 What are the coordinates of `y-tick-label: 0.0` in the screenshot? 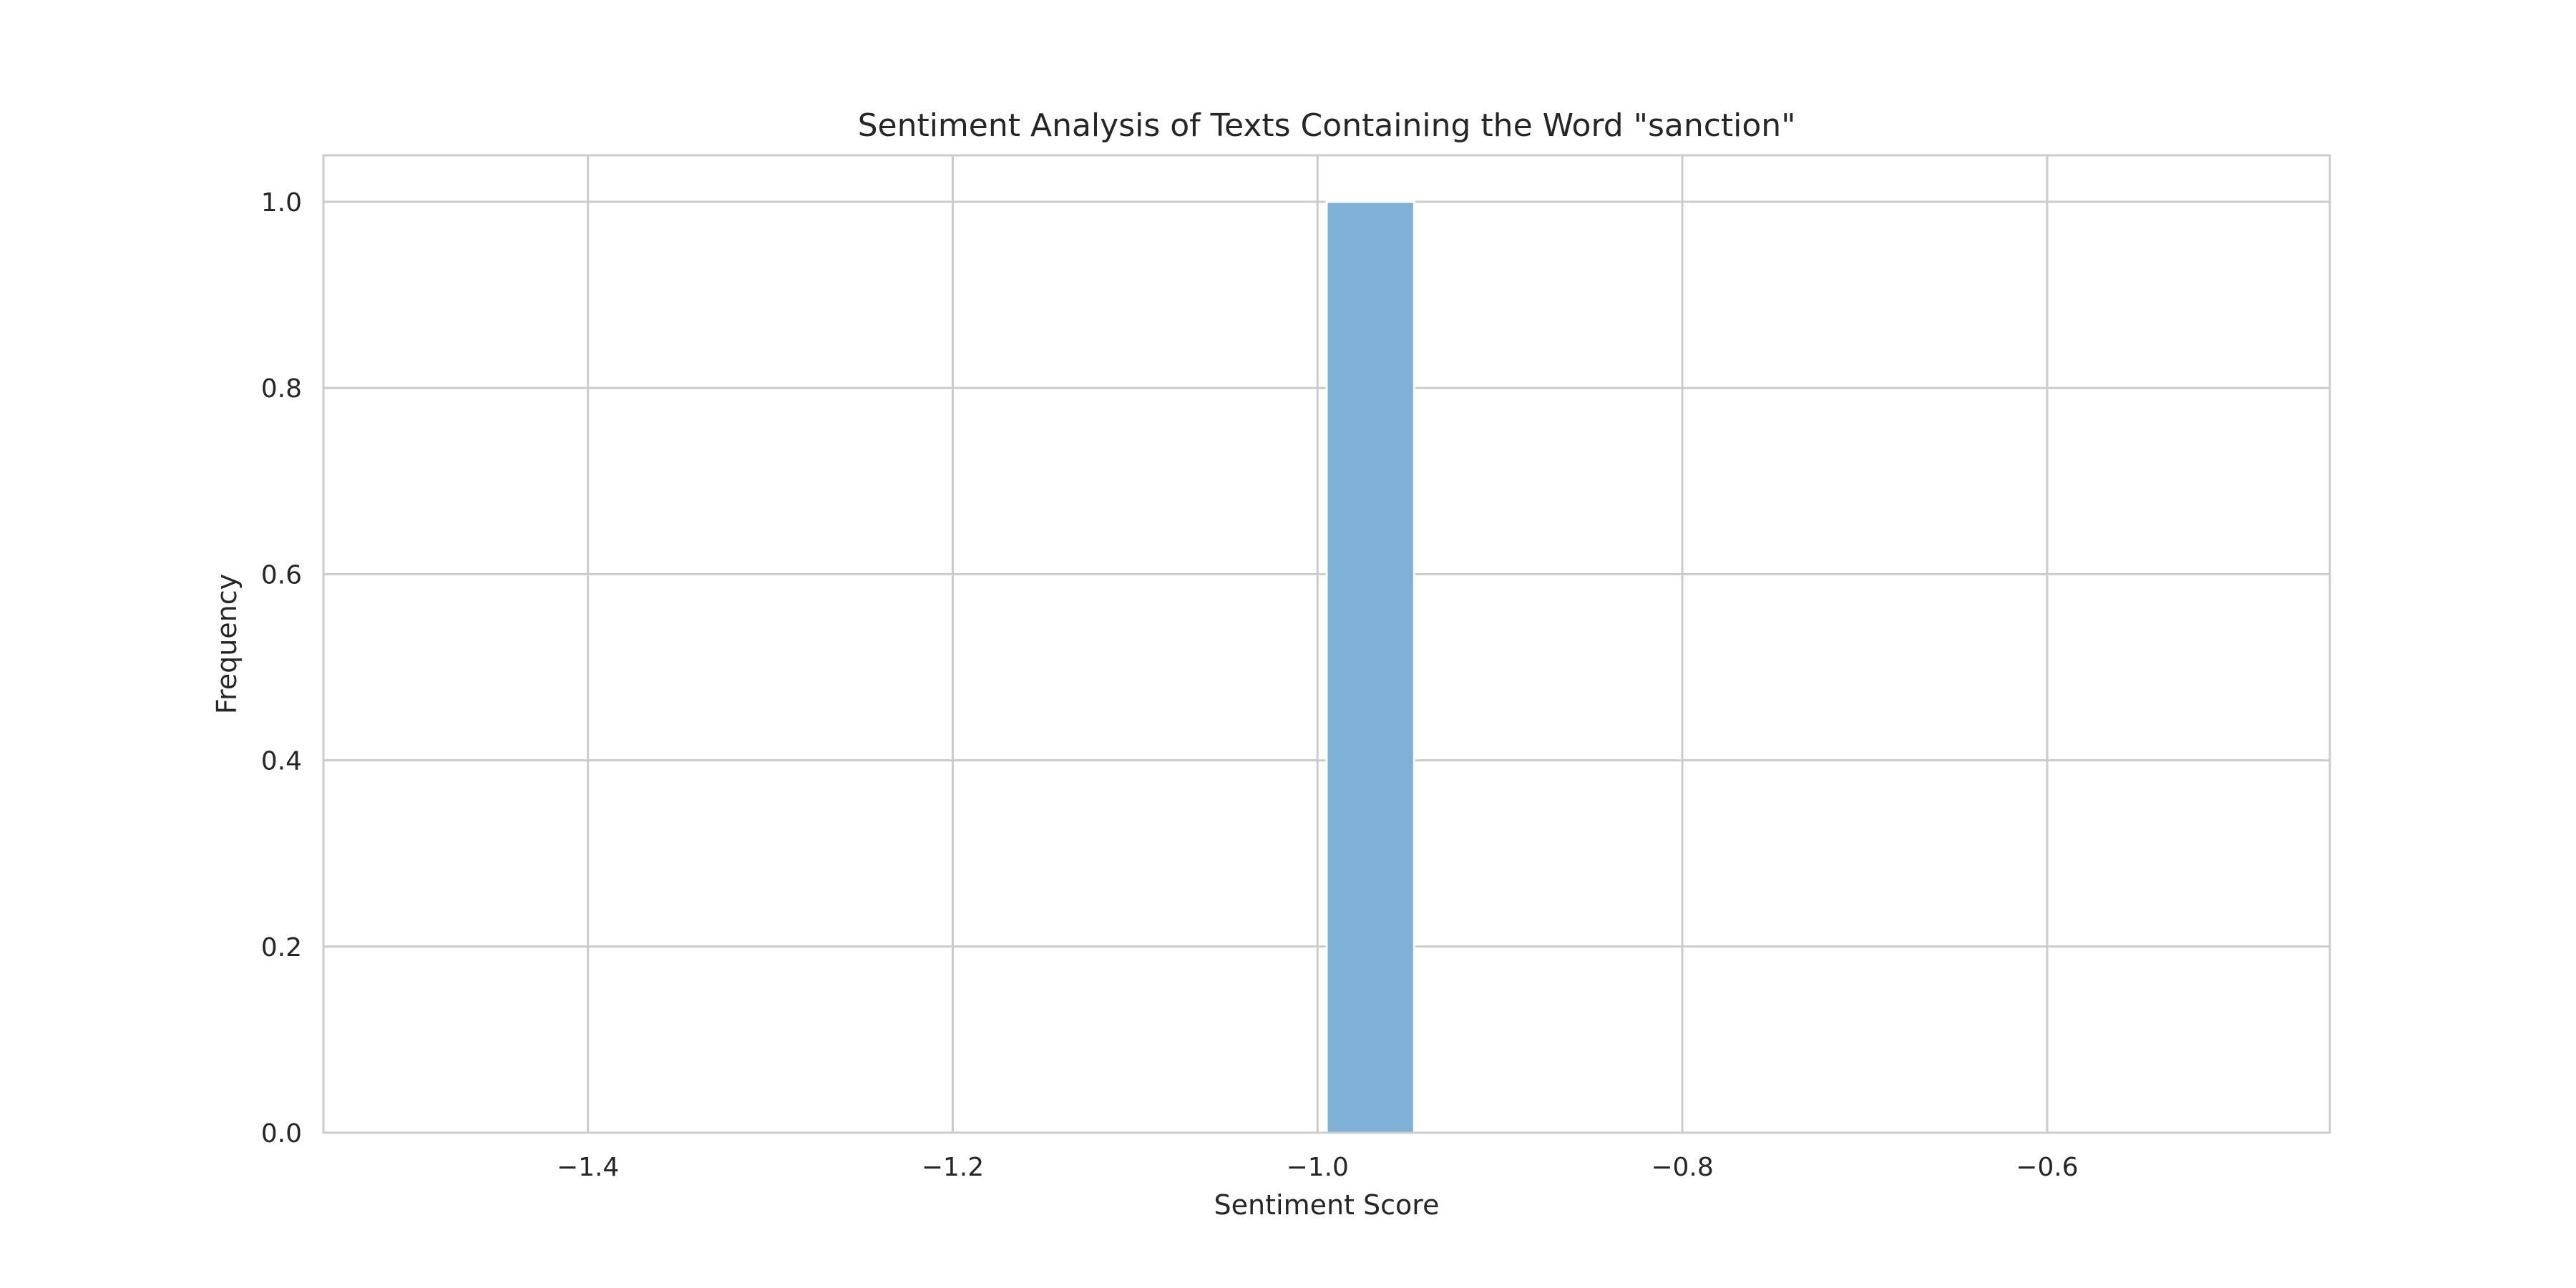 It's located at (281, 1133).